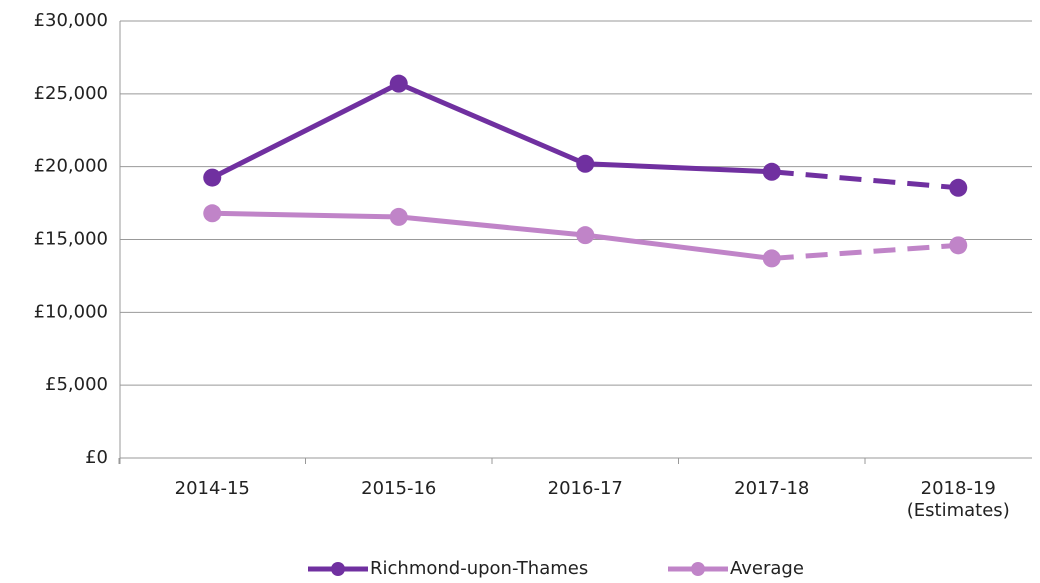  I want to click on y-tick-label: £20,000, so click(71, 166).